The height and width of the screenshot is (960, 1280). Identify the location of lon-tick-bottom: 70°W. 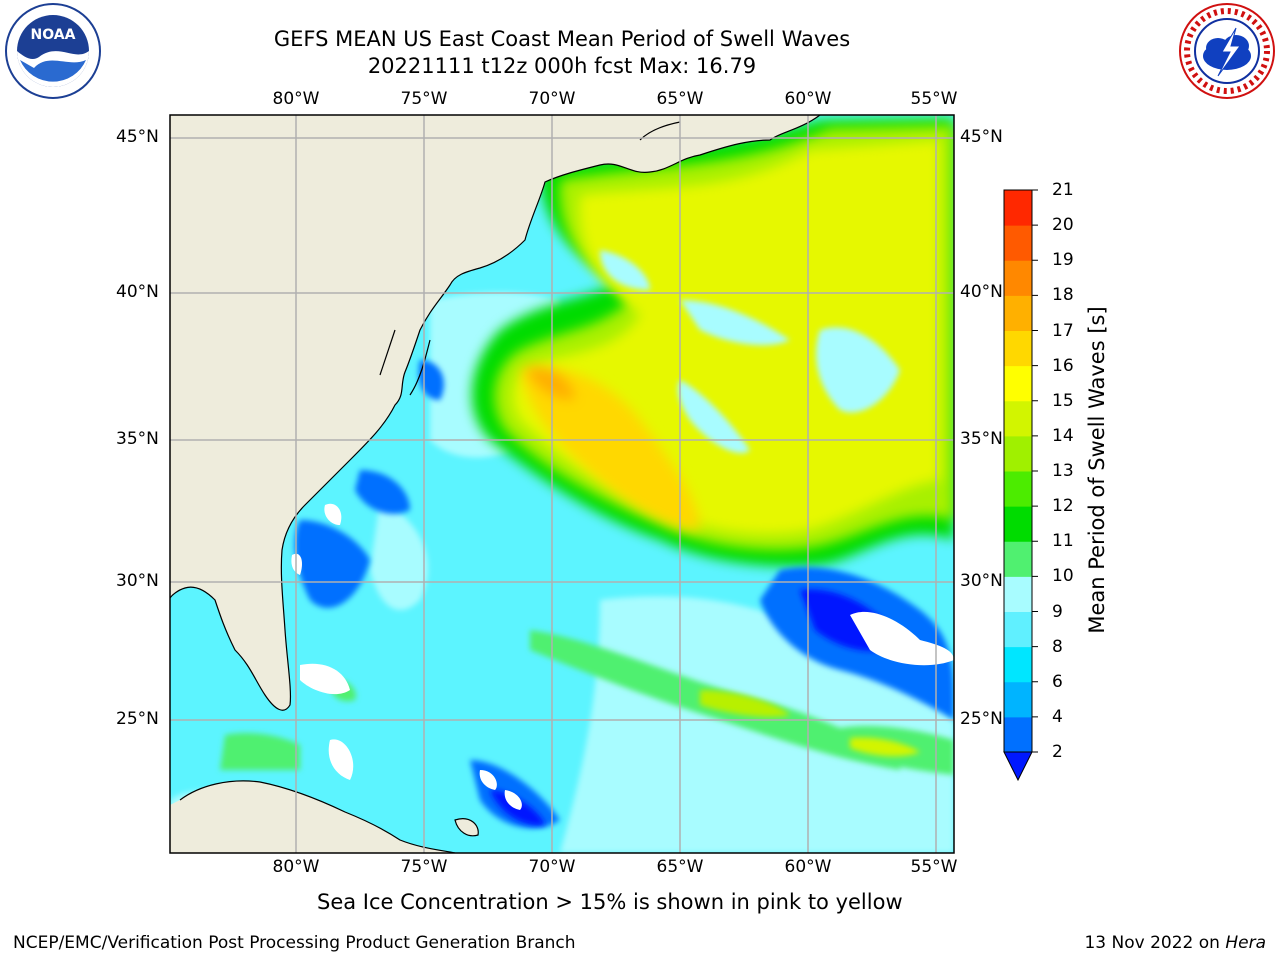
(552, 867).